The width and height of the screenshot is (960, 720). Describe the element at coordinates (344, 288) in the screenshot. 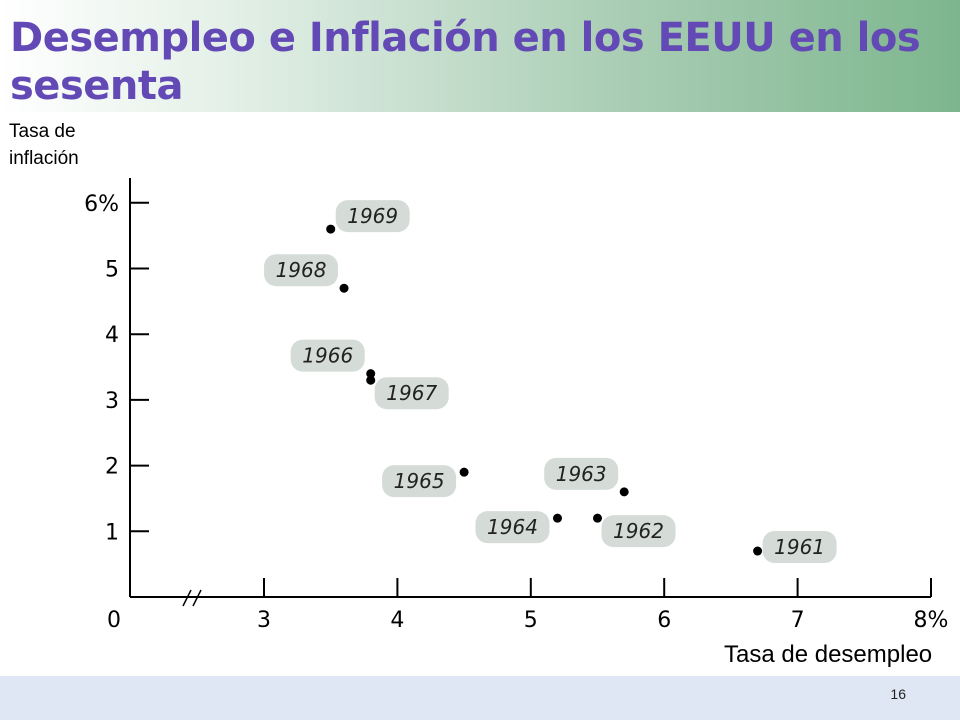

I see `data-point-1968` at that location.